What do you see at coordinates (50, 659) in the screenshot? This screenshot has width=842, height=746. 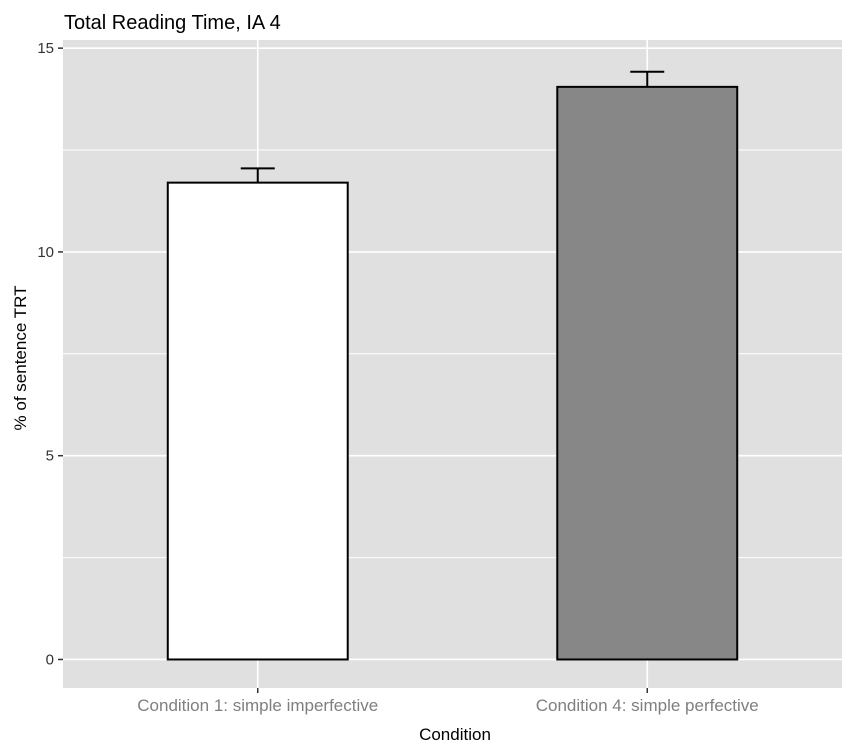 I see `y-tick-label: 0` at bounding box center [50, 659].